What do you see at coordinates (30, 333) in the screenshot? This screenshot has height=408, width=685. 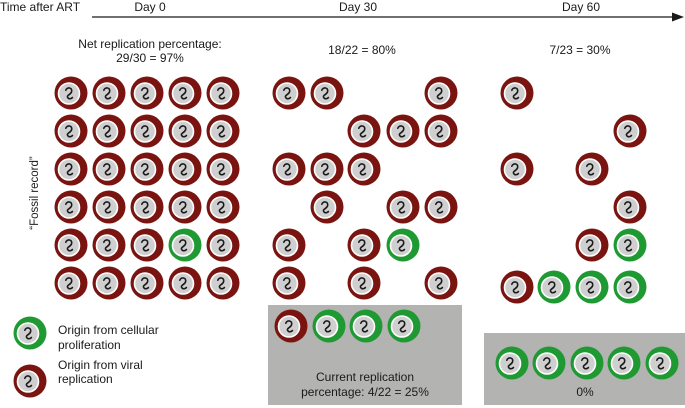 I see `legend-green-cell` at bounding box center [30, 333].